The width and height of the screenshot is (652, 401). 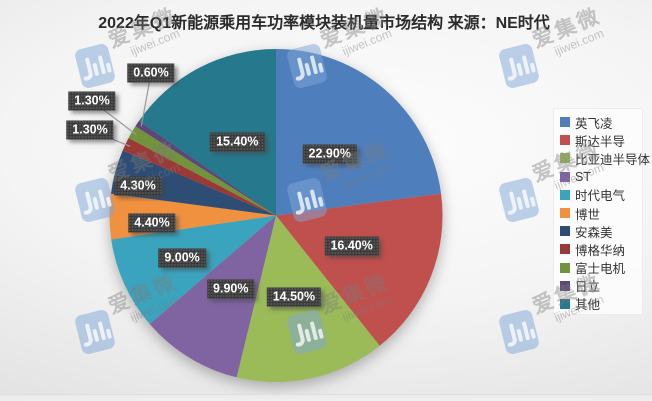 I want to click on legend: 英飞凌斯达半导比亚迪半导体 ST 时代电气博世安森美博格华纳富士电机日立其他, so click(x=601, y=211).